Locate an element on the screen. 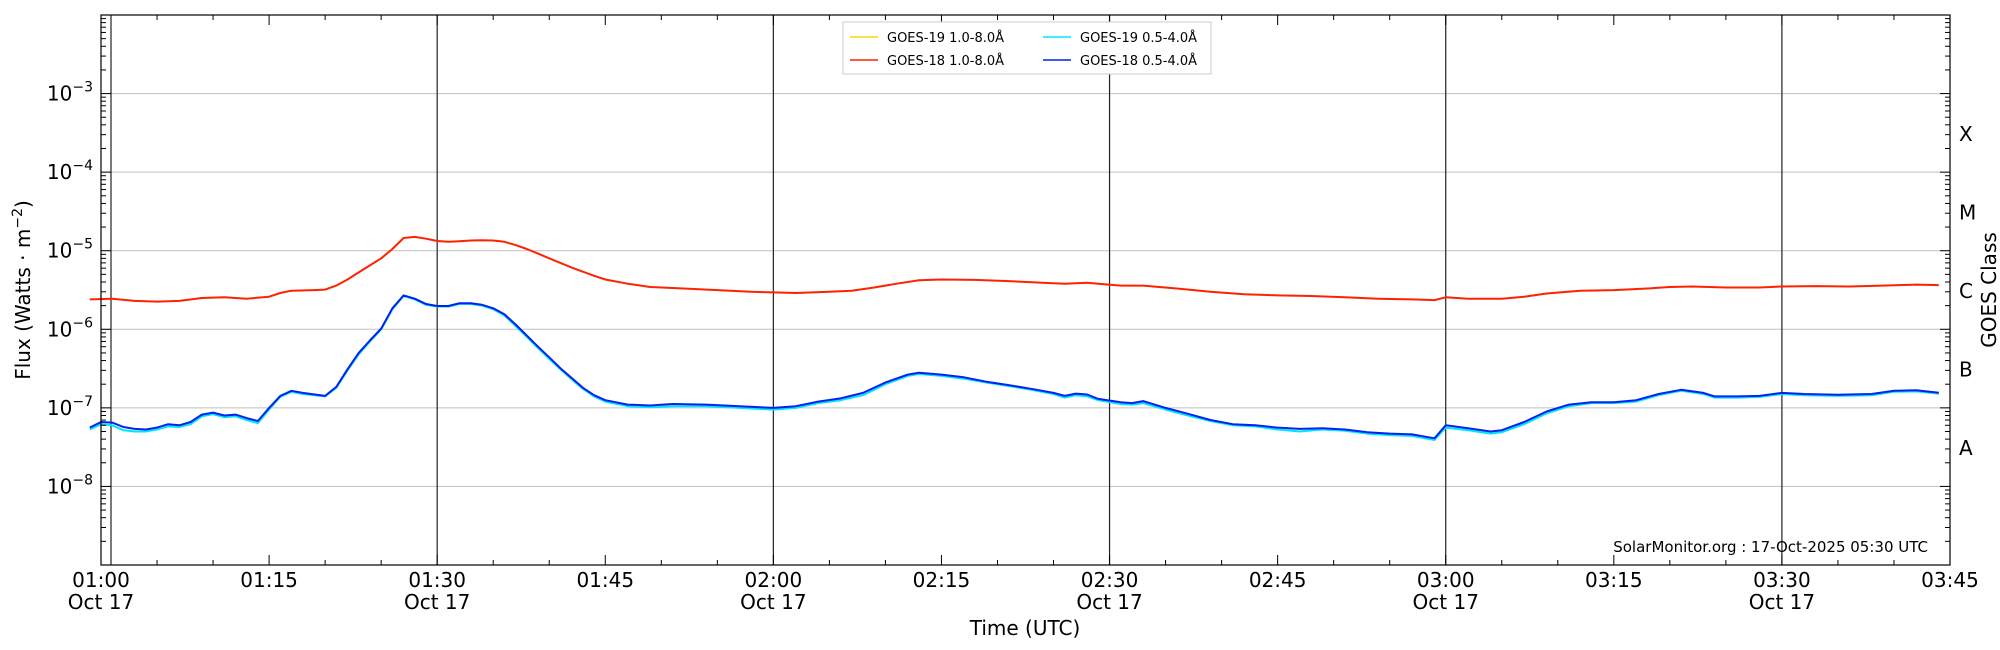 The width and height of the screenshot is (2000, 650). x-tick-label: 02:30 is located at coordinates (1110, 580).